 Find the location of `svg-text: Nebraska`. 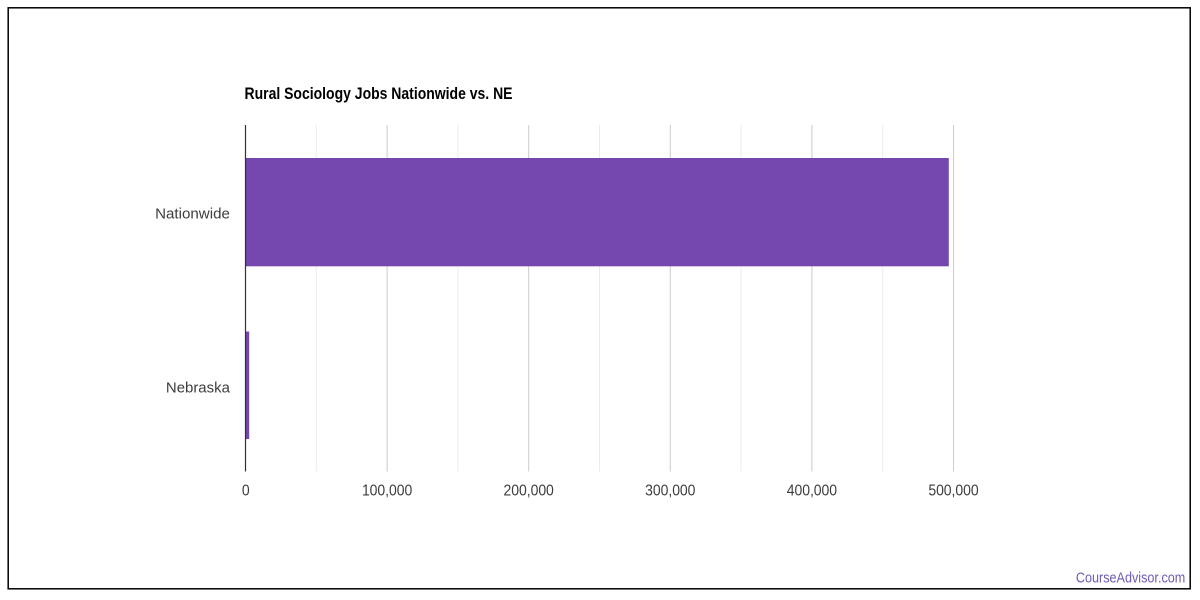

svg-text: Nebraska is located at coordinates (198, 388).